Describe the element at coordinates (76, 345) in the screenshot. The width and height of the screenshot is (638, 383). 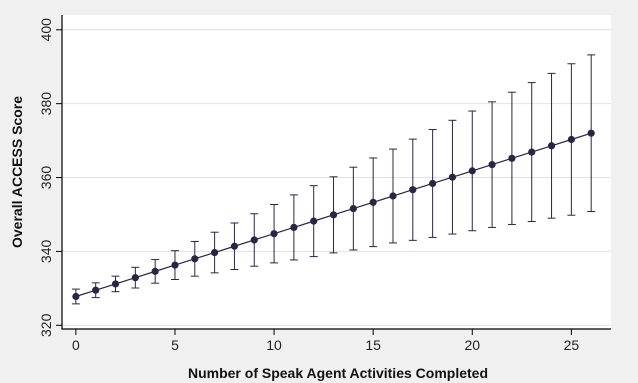
I see `x-tick-label: 0` at that location.